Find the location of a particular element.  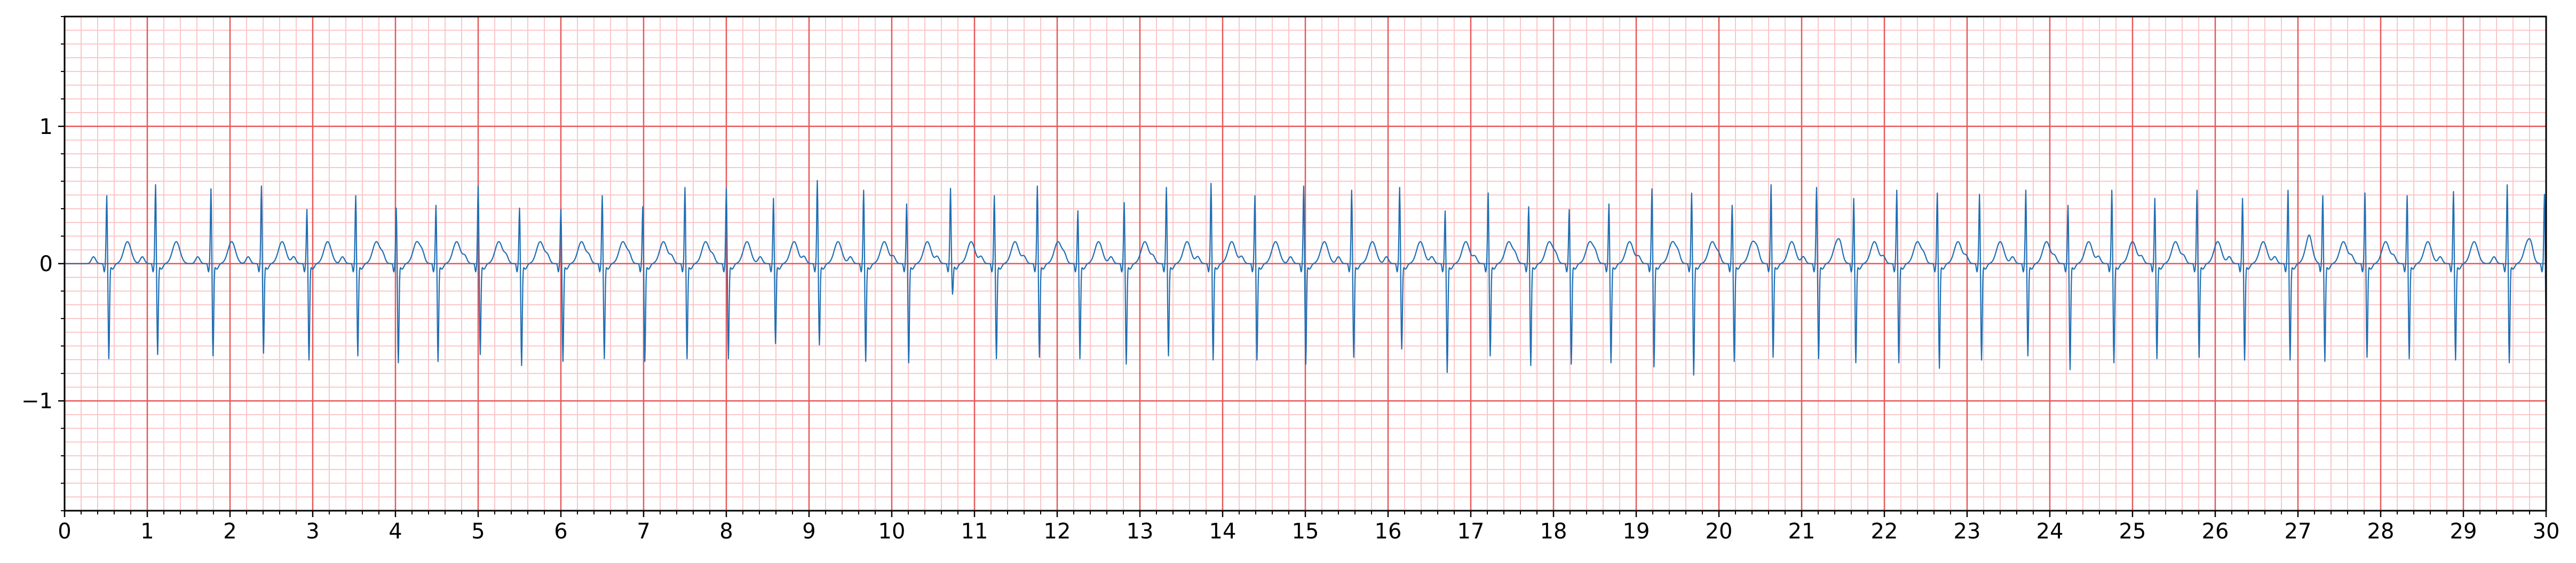

x-tick-label: 0 is located at coordinates (64, 531).